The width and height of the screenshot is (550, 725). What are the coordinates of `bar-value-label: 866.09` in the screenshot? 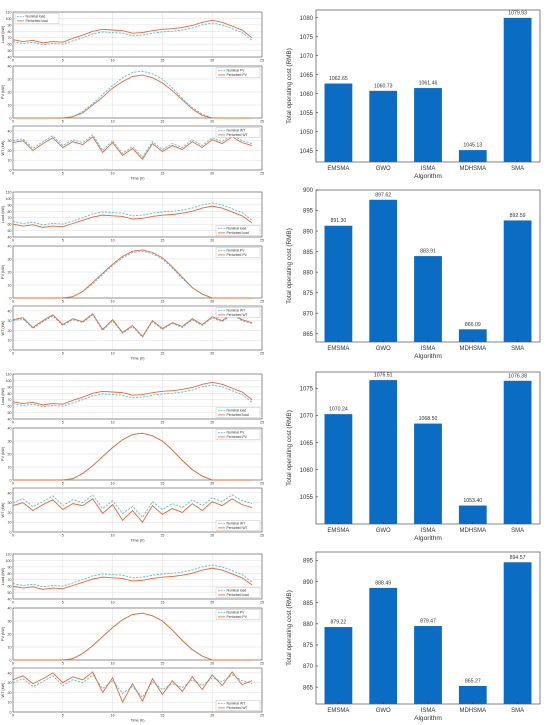 It's located at (473, 325).